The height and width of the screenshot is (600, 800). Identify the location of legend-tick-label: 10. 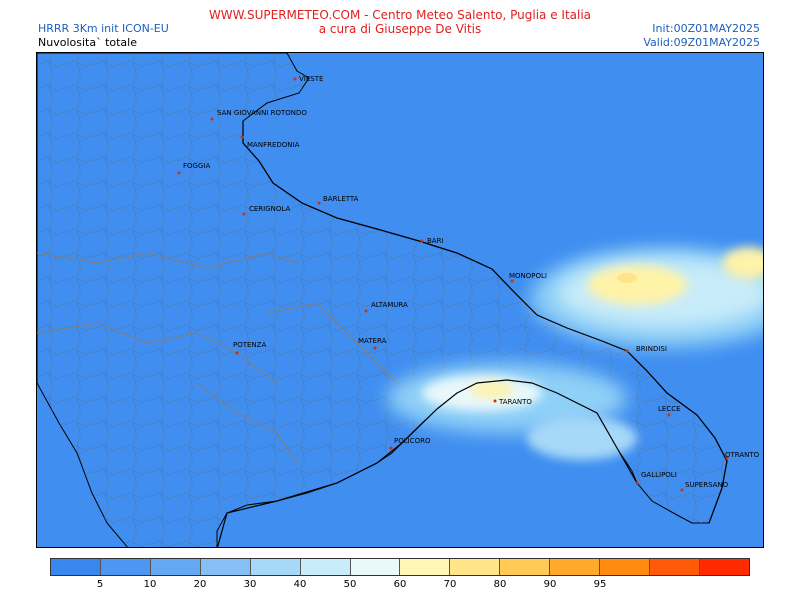
(150, 584).